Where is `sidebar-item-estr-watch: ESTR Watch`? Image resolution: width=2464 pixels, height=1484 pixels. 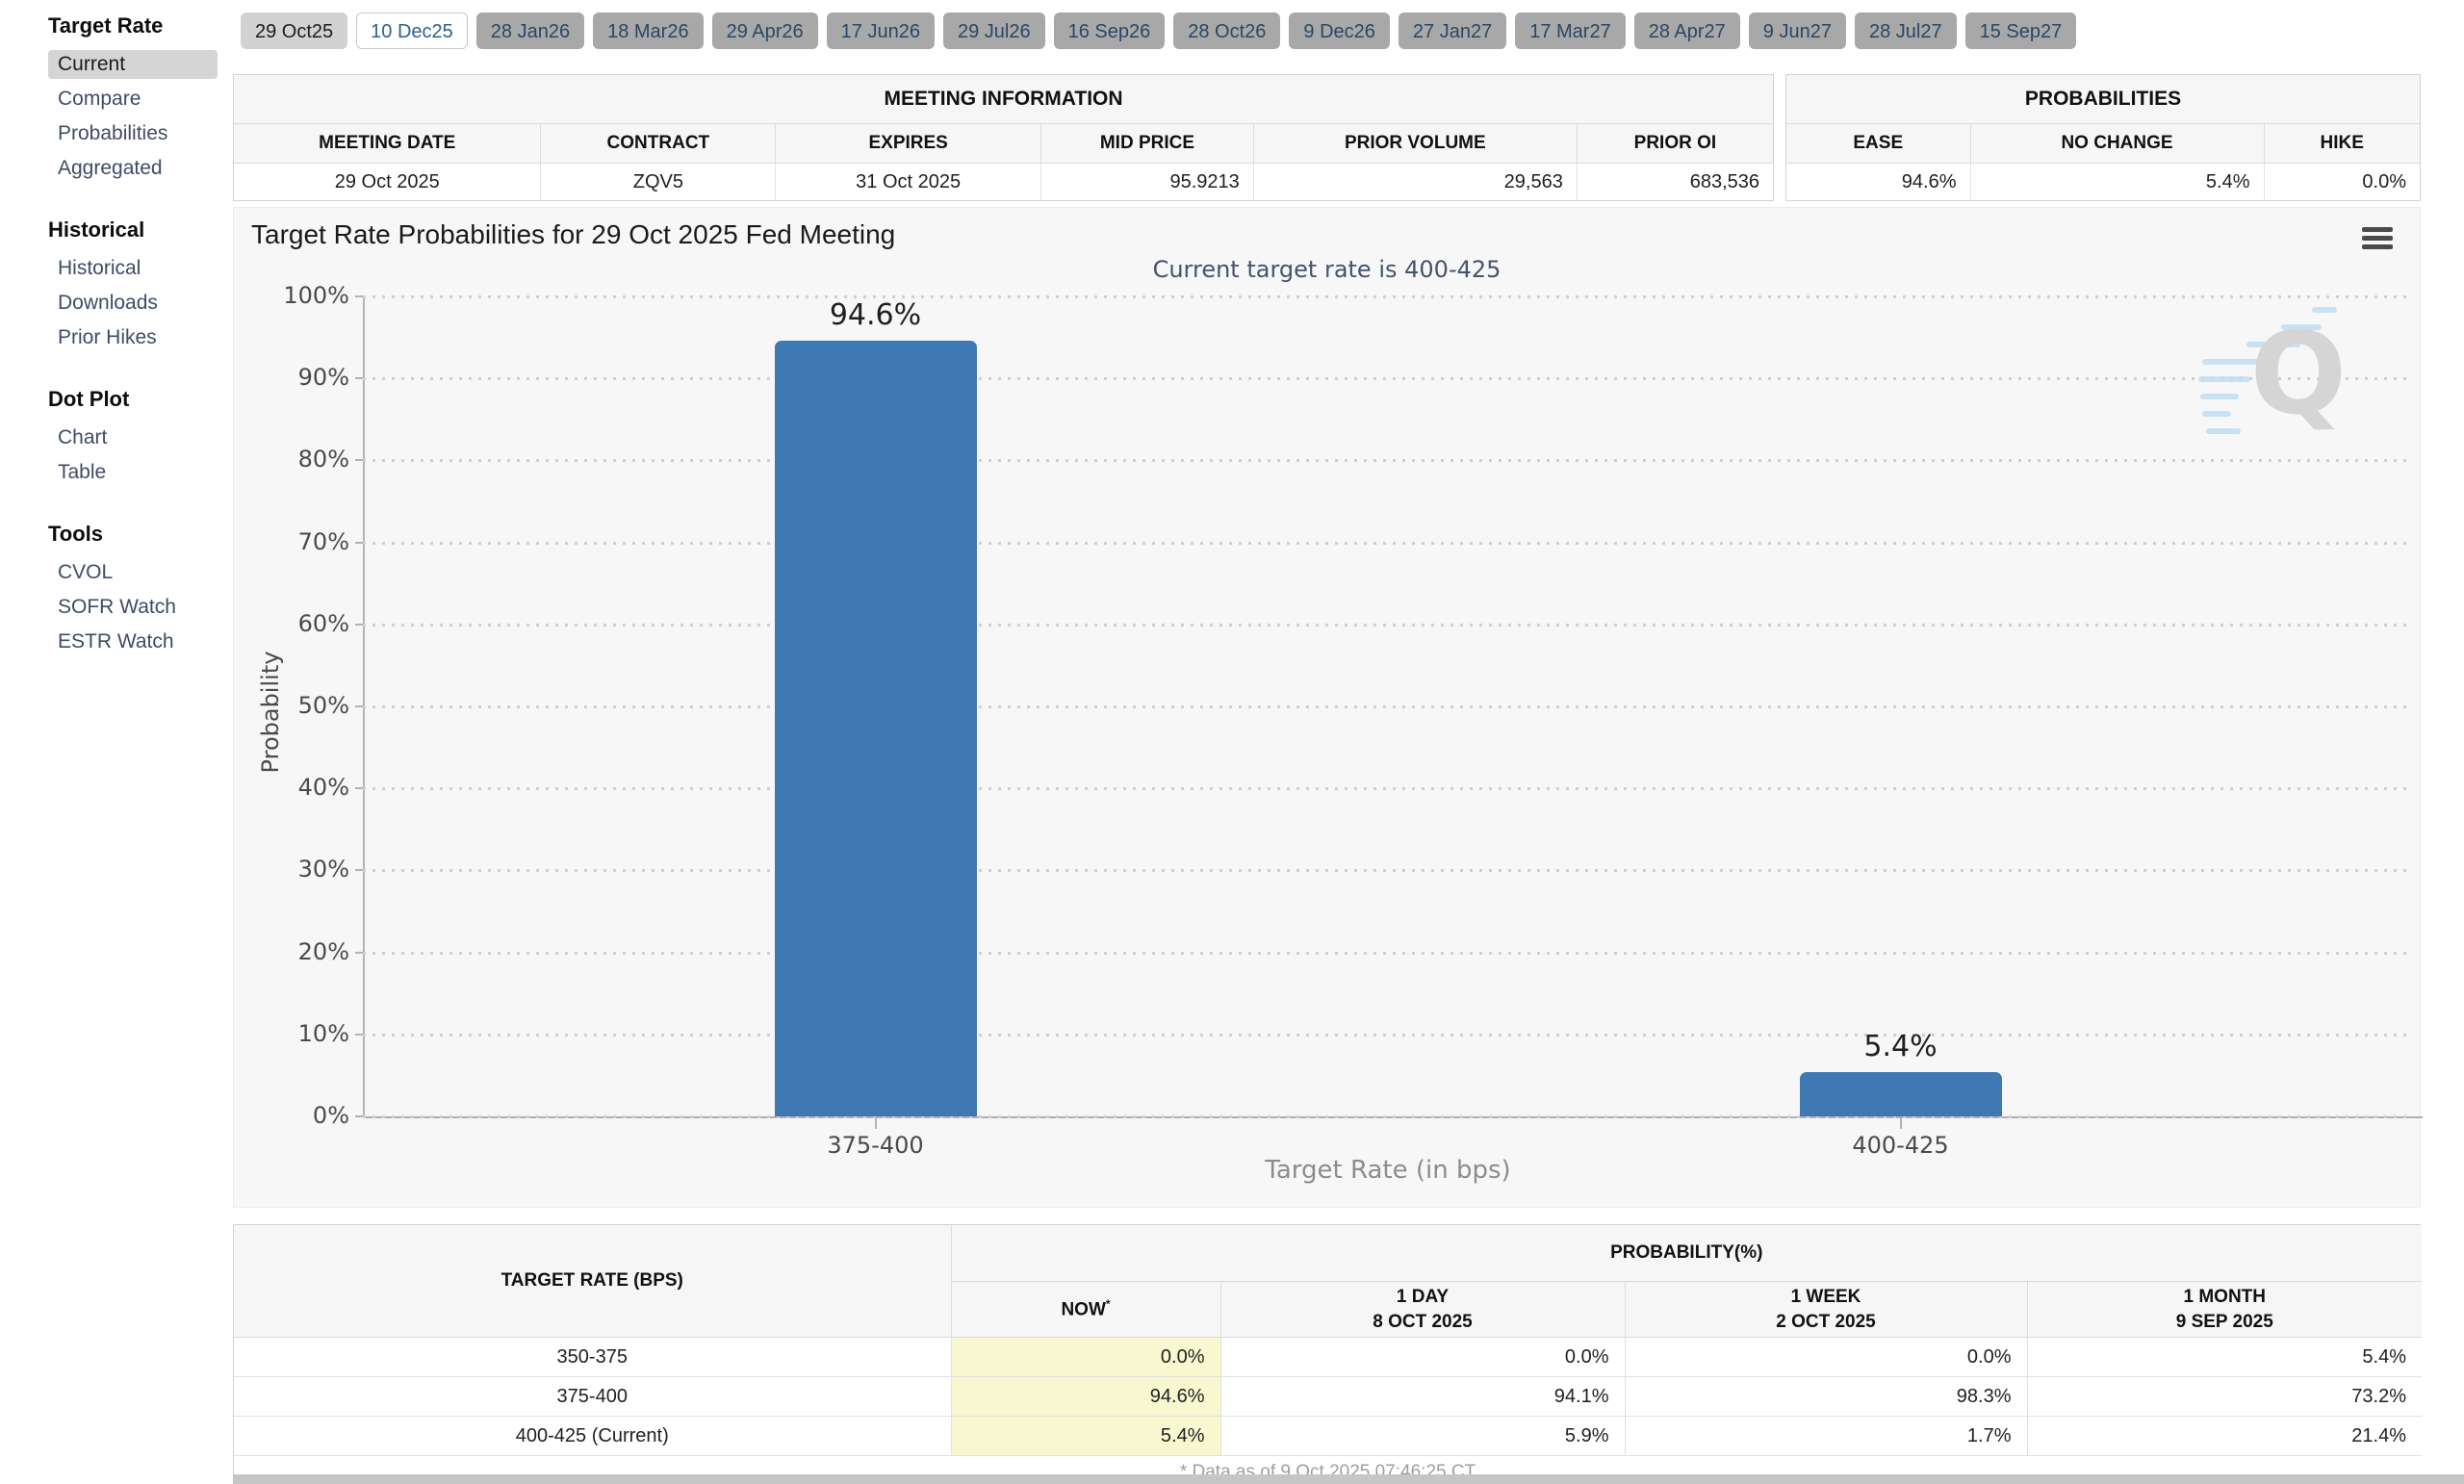
sidebar-item-estr-watch: ESTR Watch is located at coordinates (116, 641).